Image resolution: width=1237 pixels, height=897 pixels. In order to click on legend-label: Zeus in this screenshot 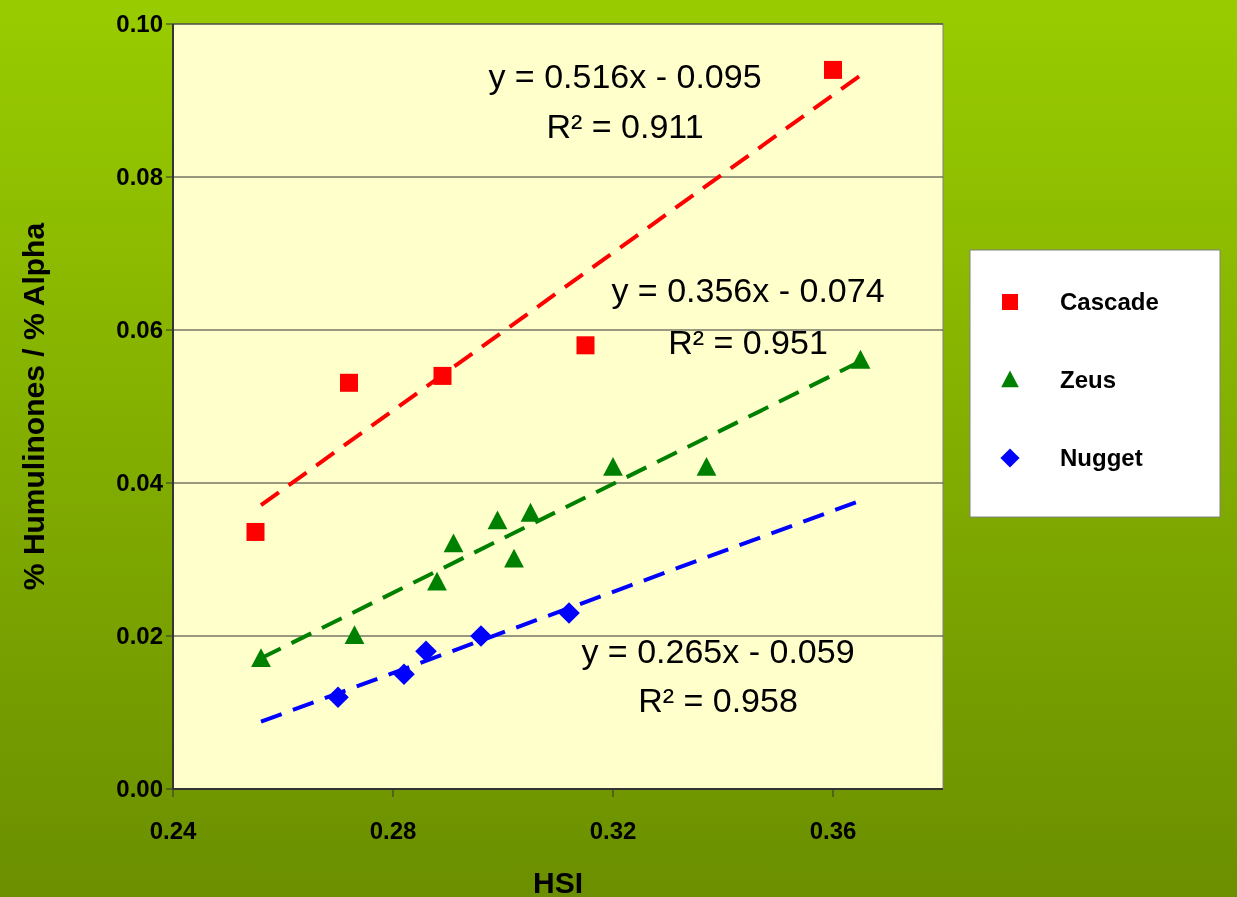, I will do `click(1088, 380)`.